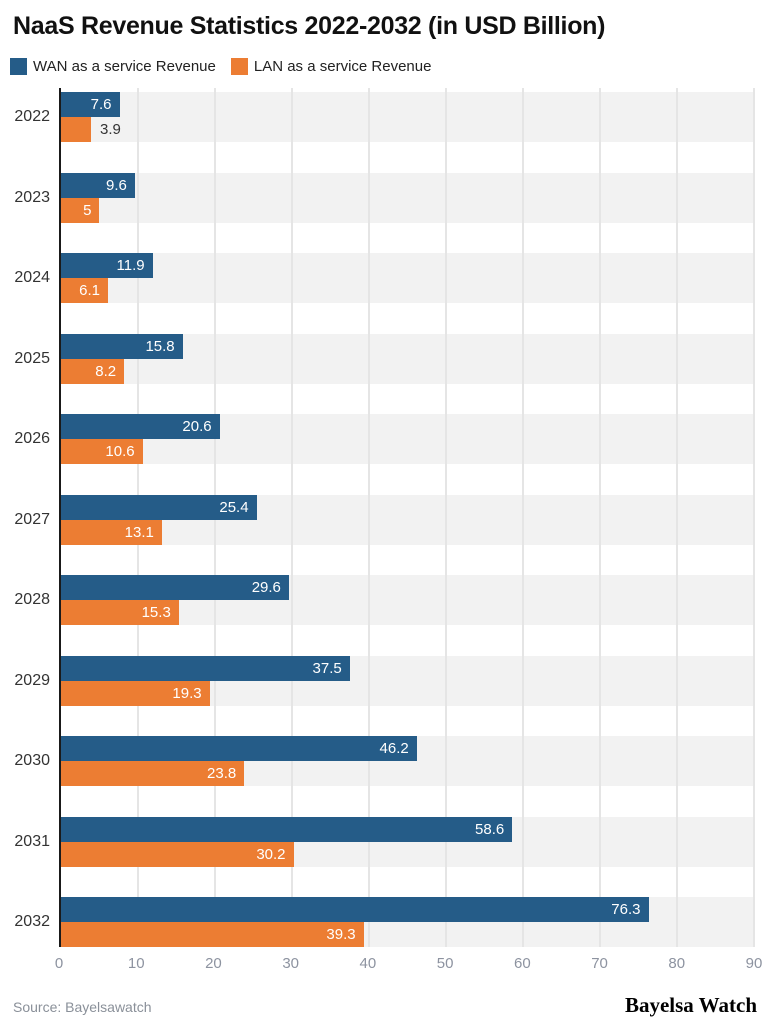 The image size is (769, 1024). Describe the element at coordinates (327, 668) in the screenshot. I see `bar-value-label: 37.5` at that location.